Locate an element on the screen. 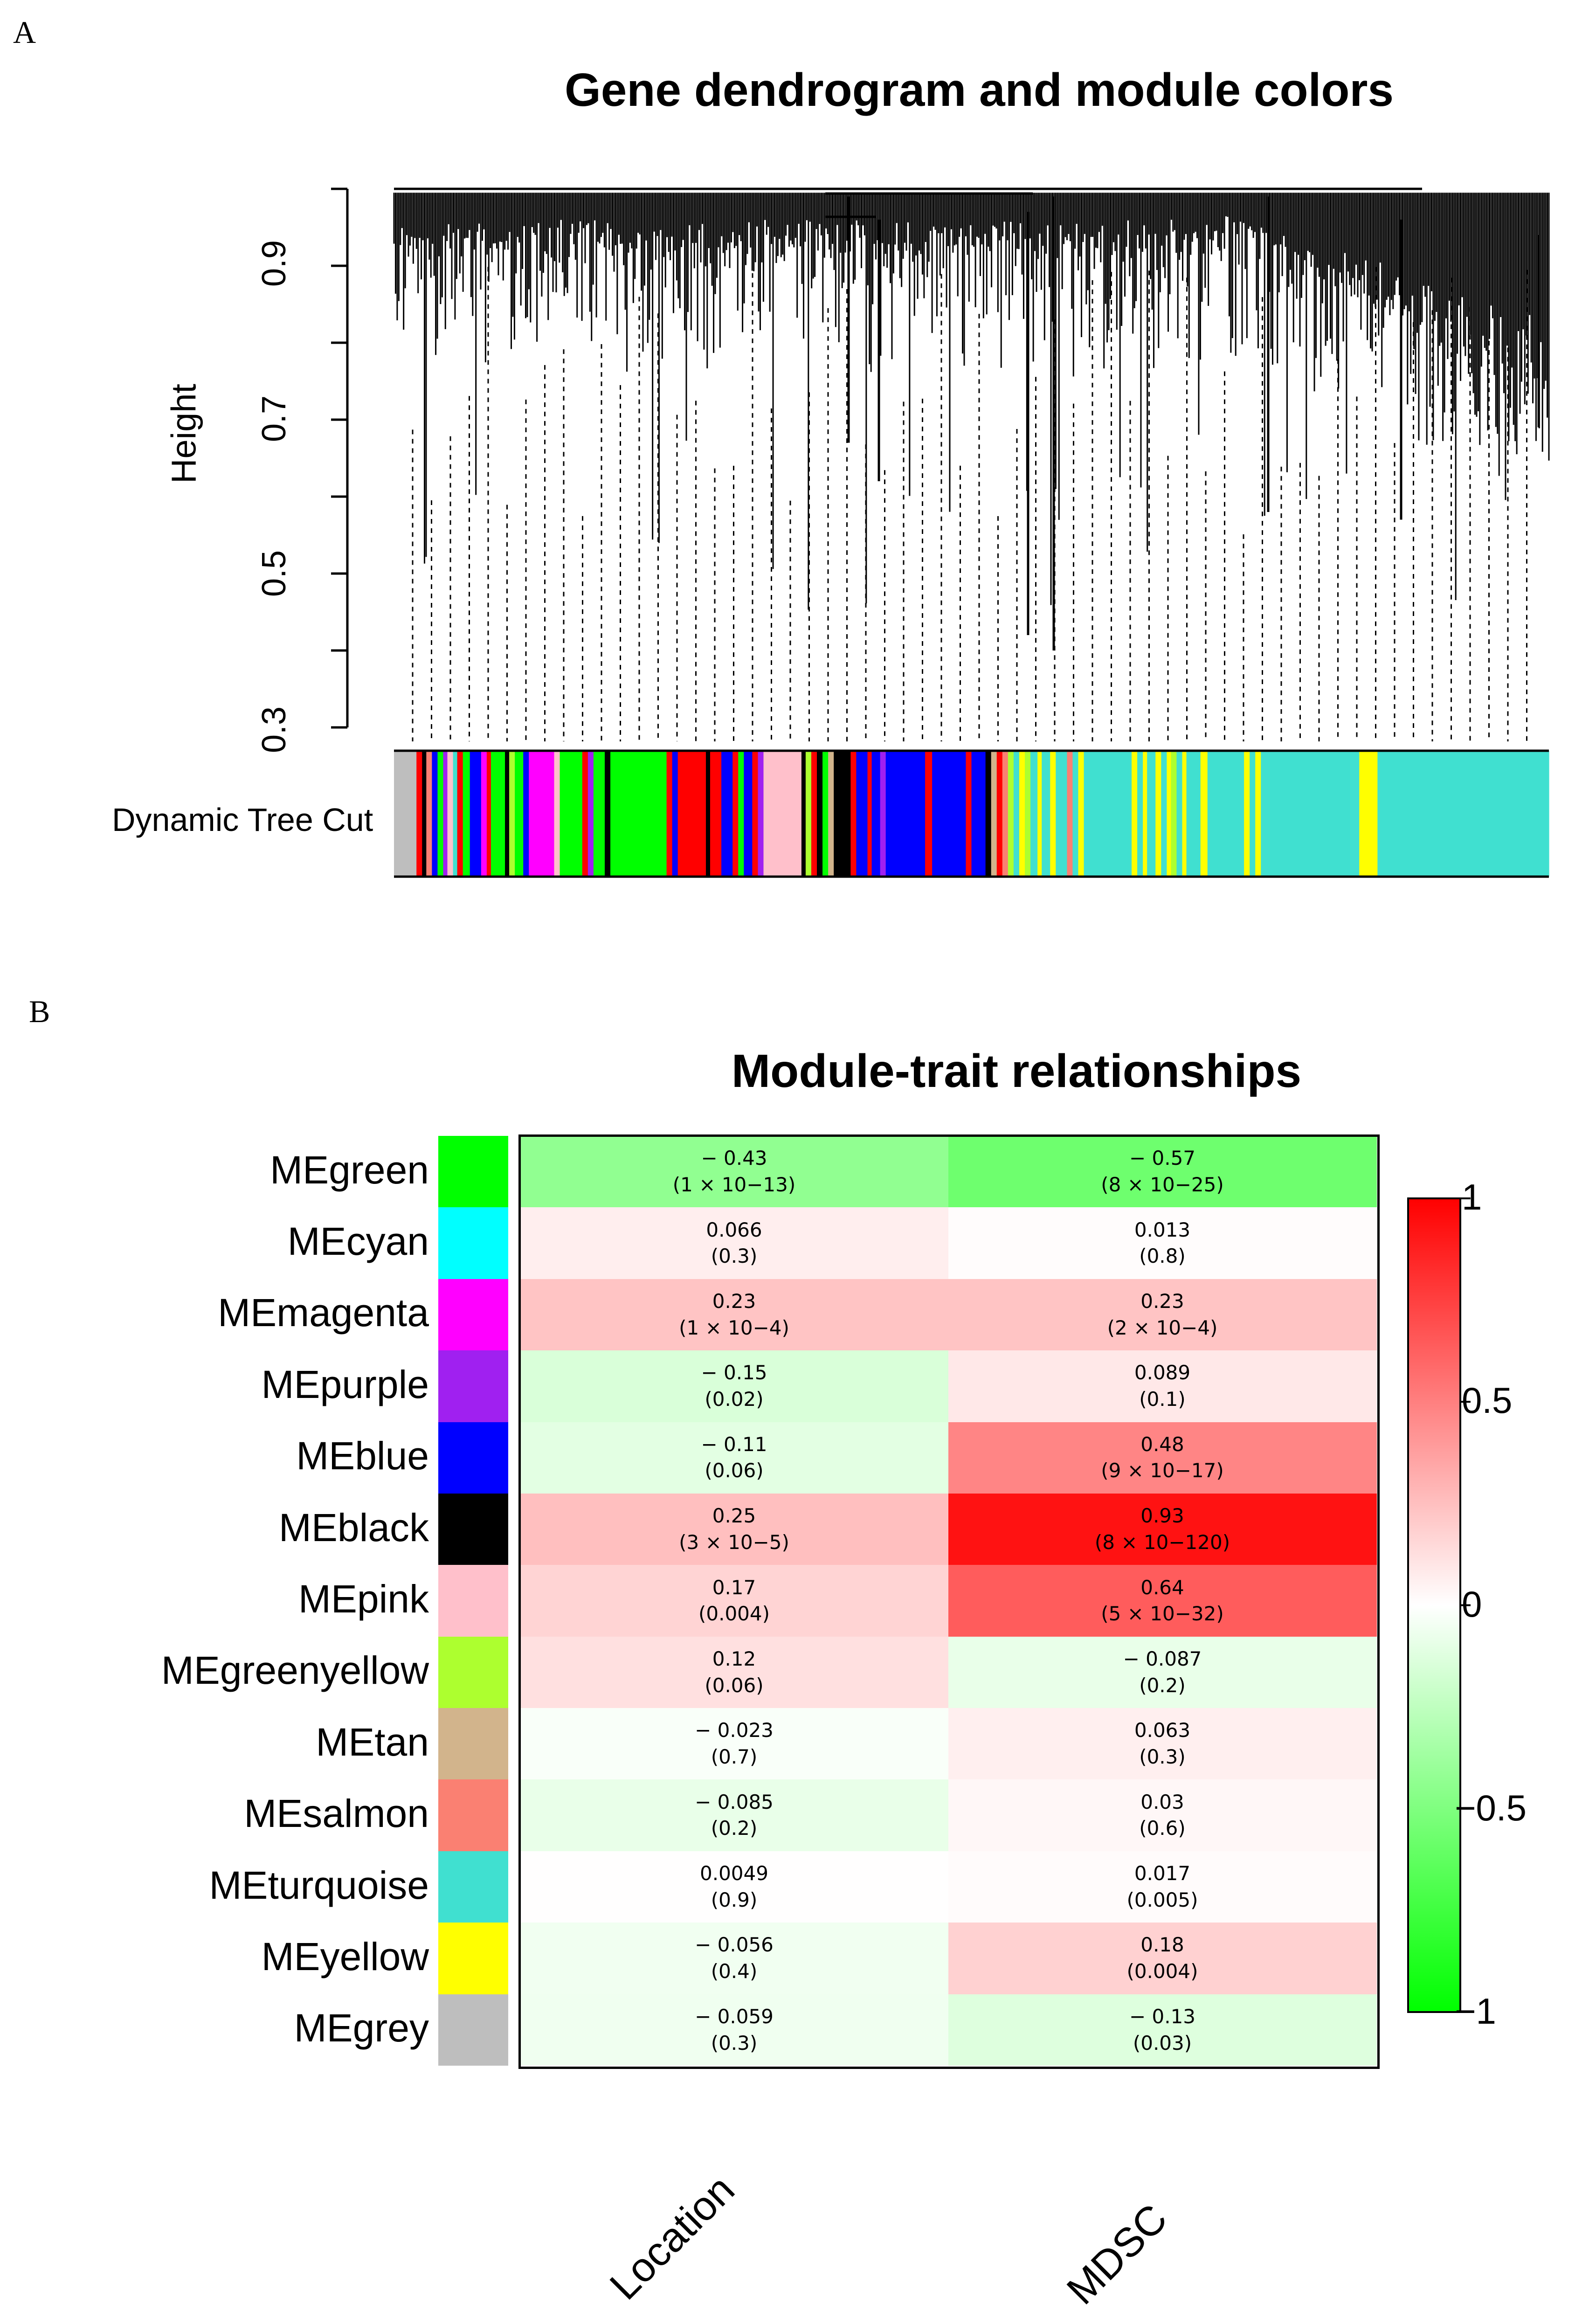 Image resolution: width=1589 pixels, height=2324 pixels. cell-correlation: 0.23 is located at coordinates (1162, 1301).